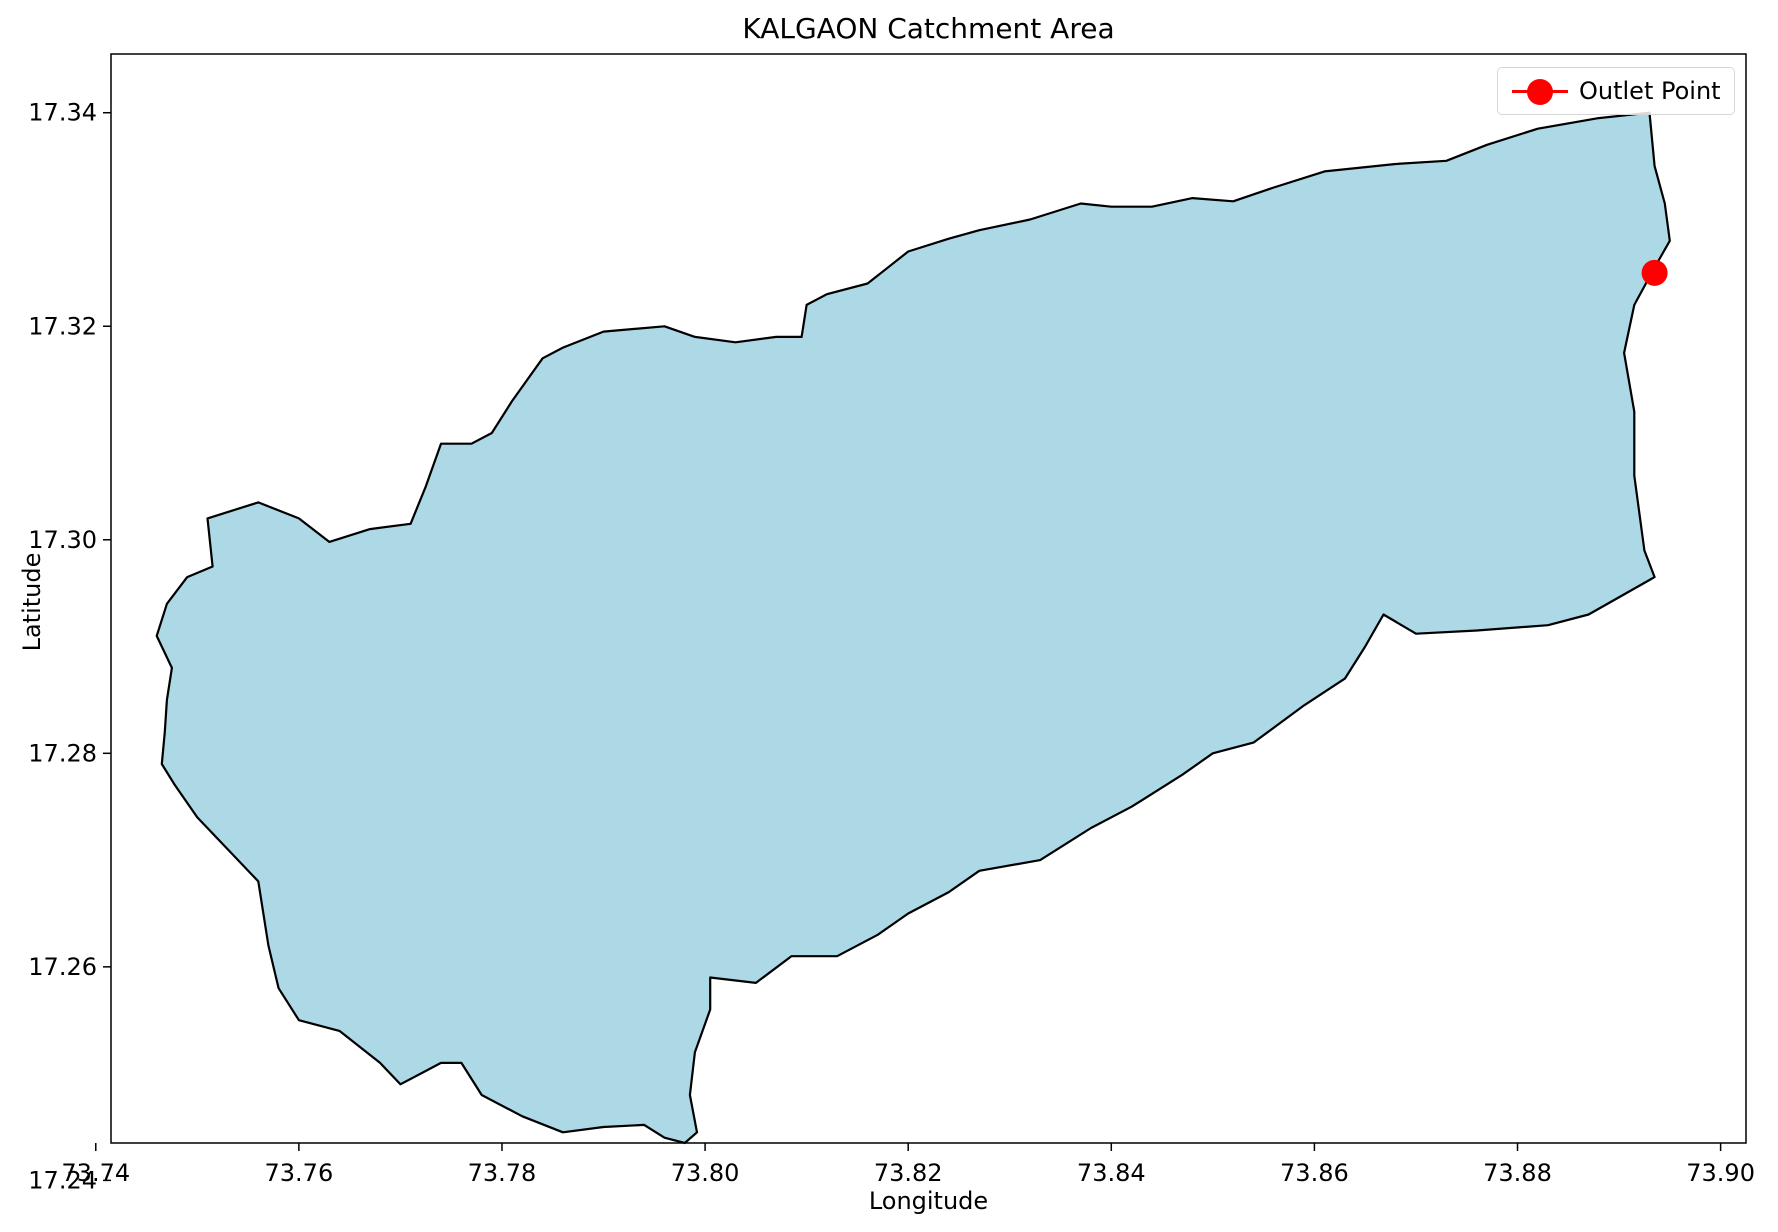 The width and height of the screenshot is (1778, 1232). Describe the element at coordinates (502, 1173) in the screenshot. I see `x-tick-label: 73.78` at that location.